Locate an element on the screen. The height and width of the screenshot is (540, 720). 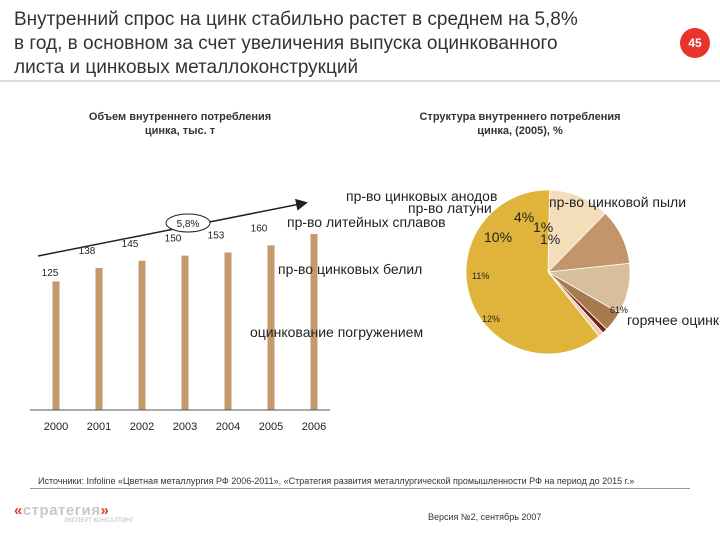
pie-category-label: пр-во латуни is located at coordinates (450, 208).